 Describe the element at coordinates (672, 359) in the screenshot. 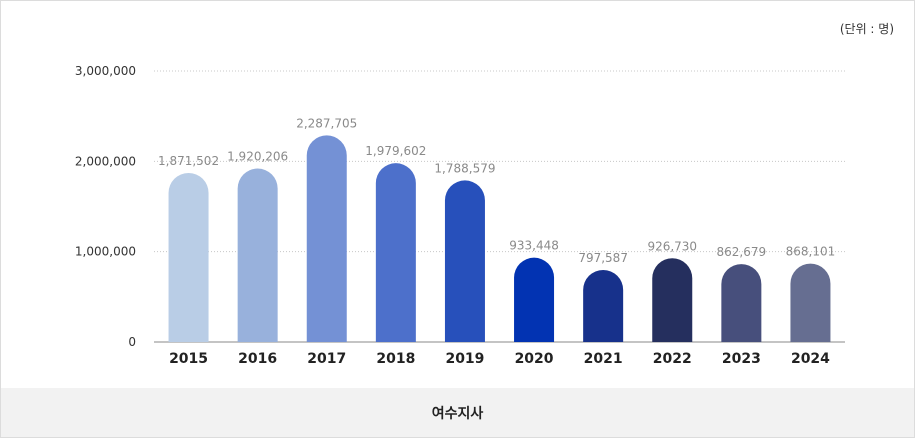

I see `x-tick-label: 2022` at that location.